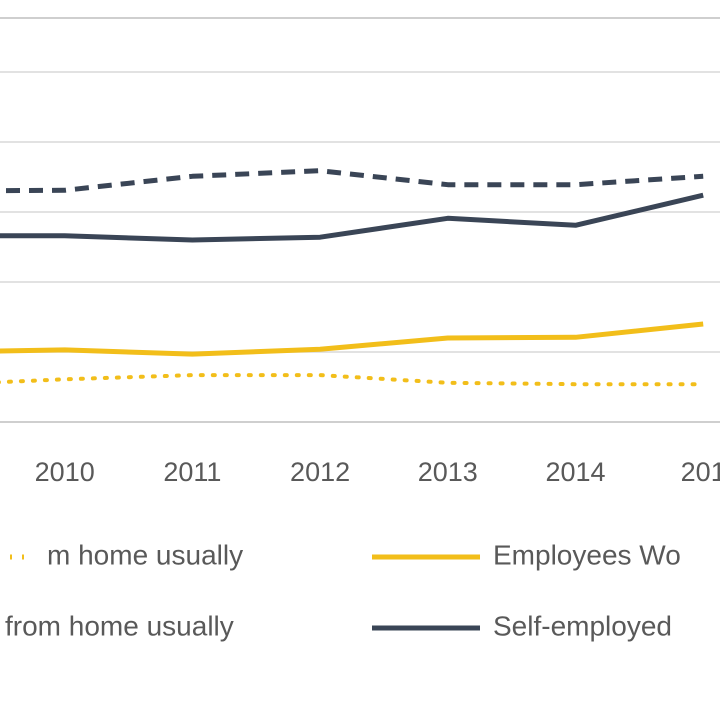 The width and height of the screenshot is (720, 720). Describe the element at coordinates (700, 472) in the screenshot. I see `x-tick-label: 201` at that location.